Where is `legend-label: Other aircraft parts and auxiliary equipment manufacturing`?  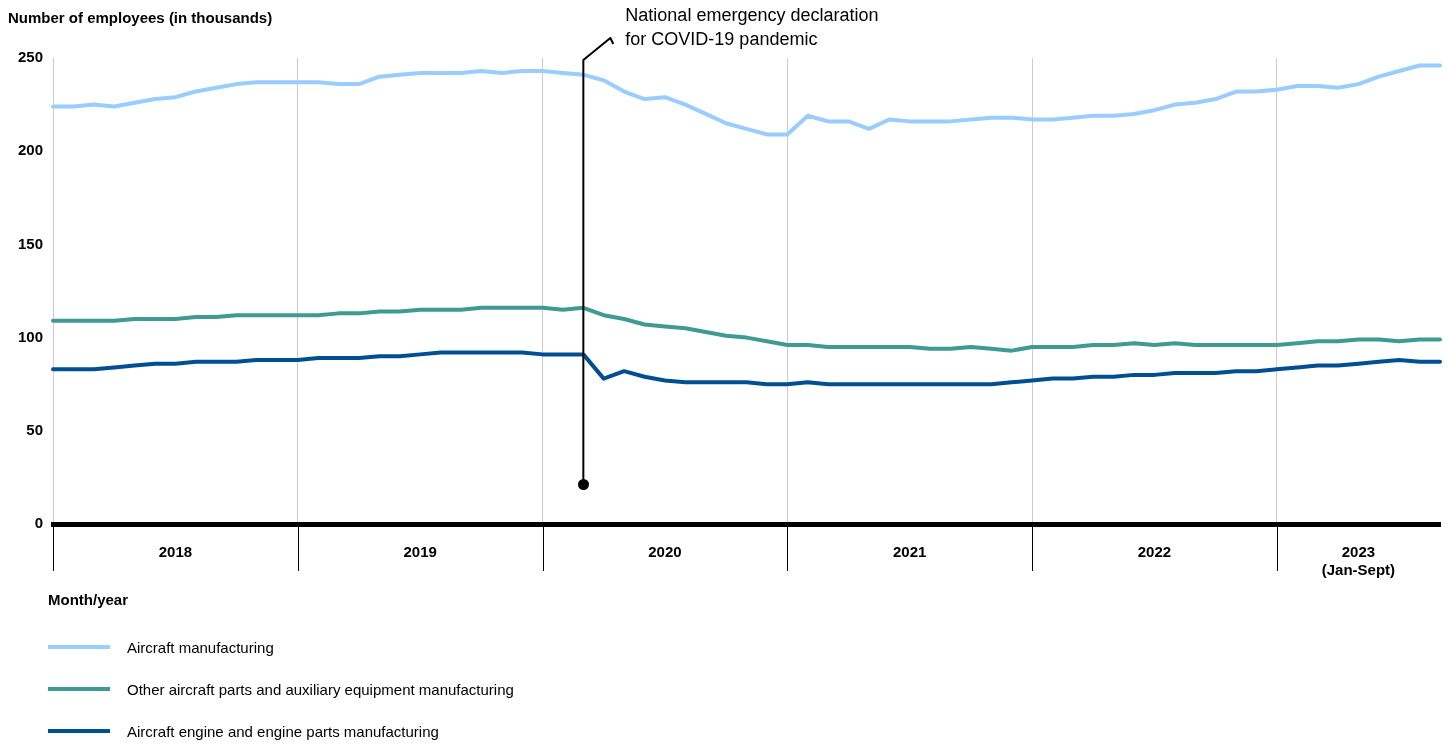 legend-label: Other aircraft parts and auxiliary equipment manufacturing is located at coordinates (320, 689).